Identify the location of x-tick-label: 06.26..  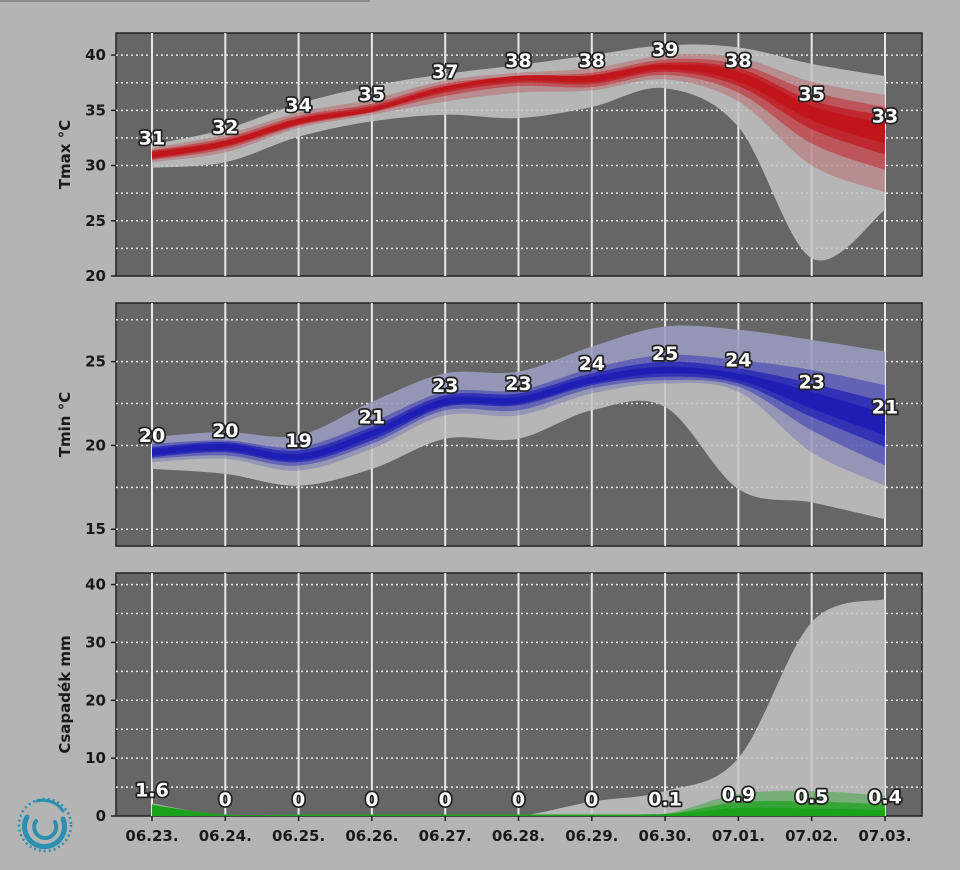
(371, 836).